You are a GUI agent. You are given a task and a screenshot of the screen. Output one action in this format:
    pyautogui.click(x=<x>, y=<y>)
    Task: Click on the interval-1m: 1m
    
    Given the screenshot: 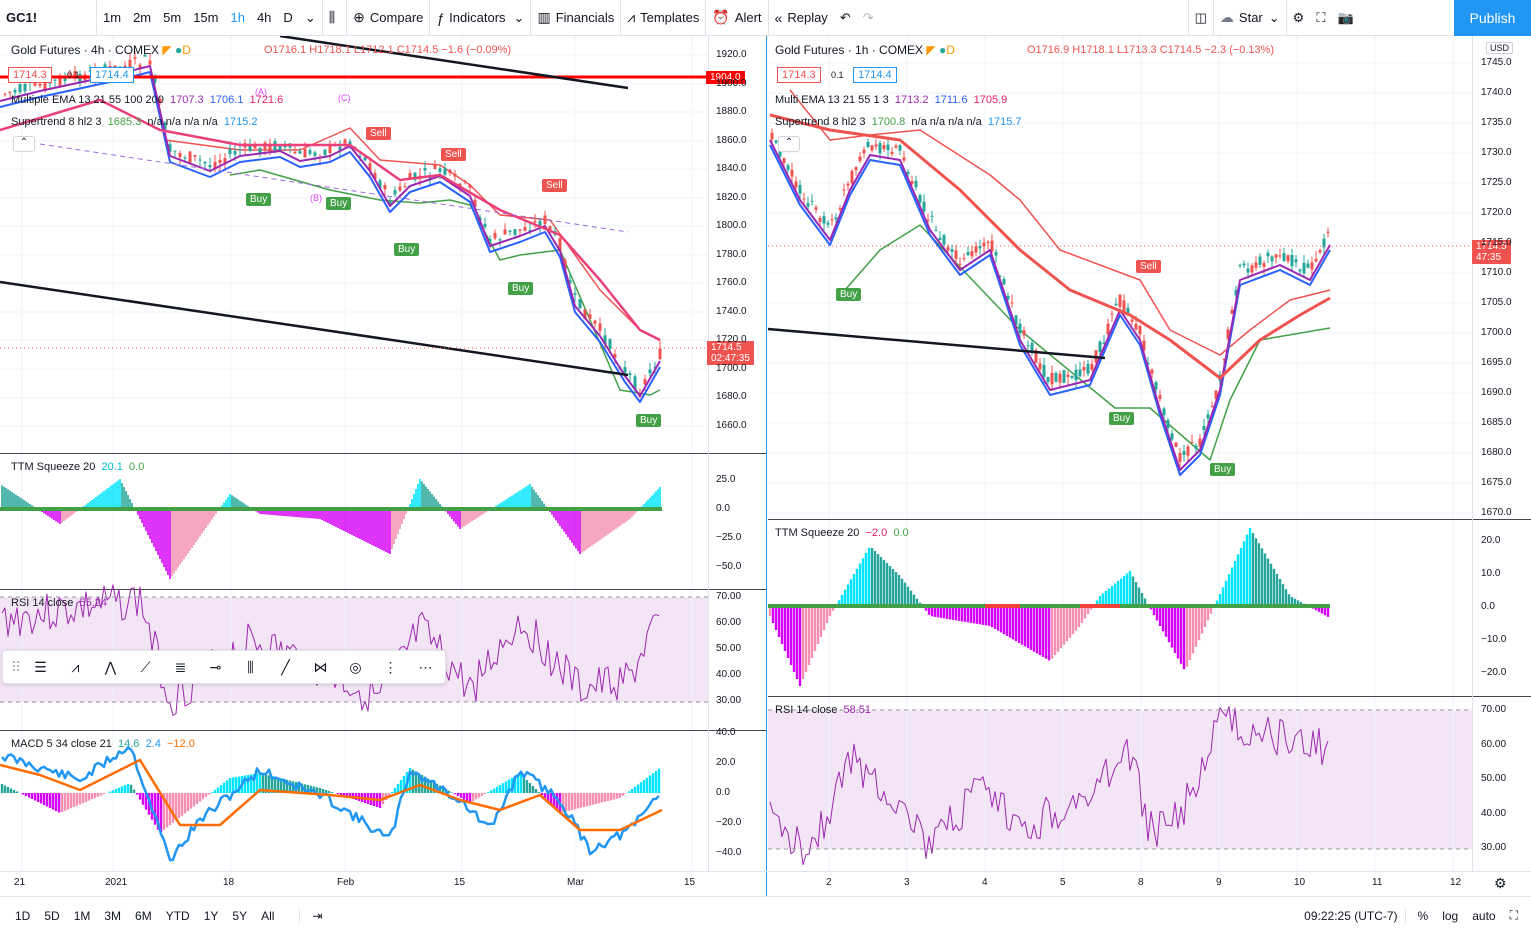 What is the action you would take?
    pyautogui.click(x=111, y=18)
    